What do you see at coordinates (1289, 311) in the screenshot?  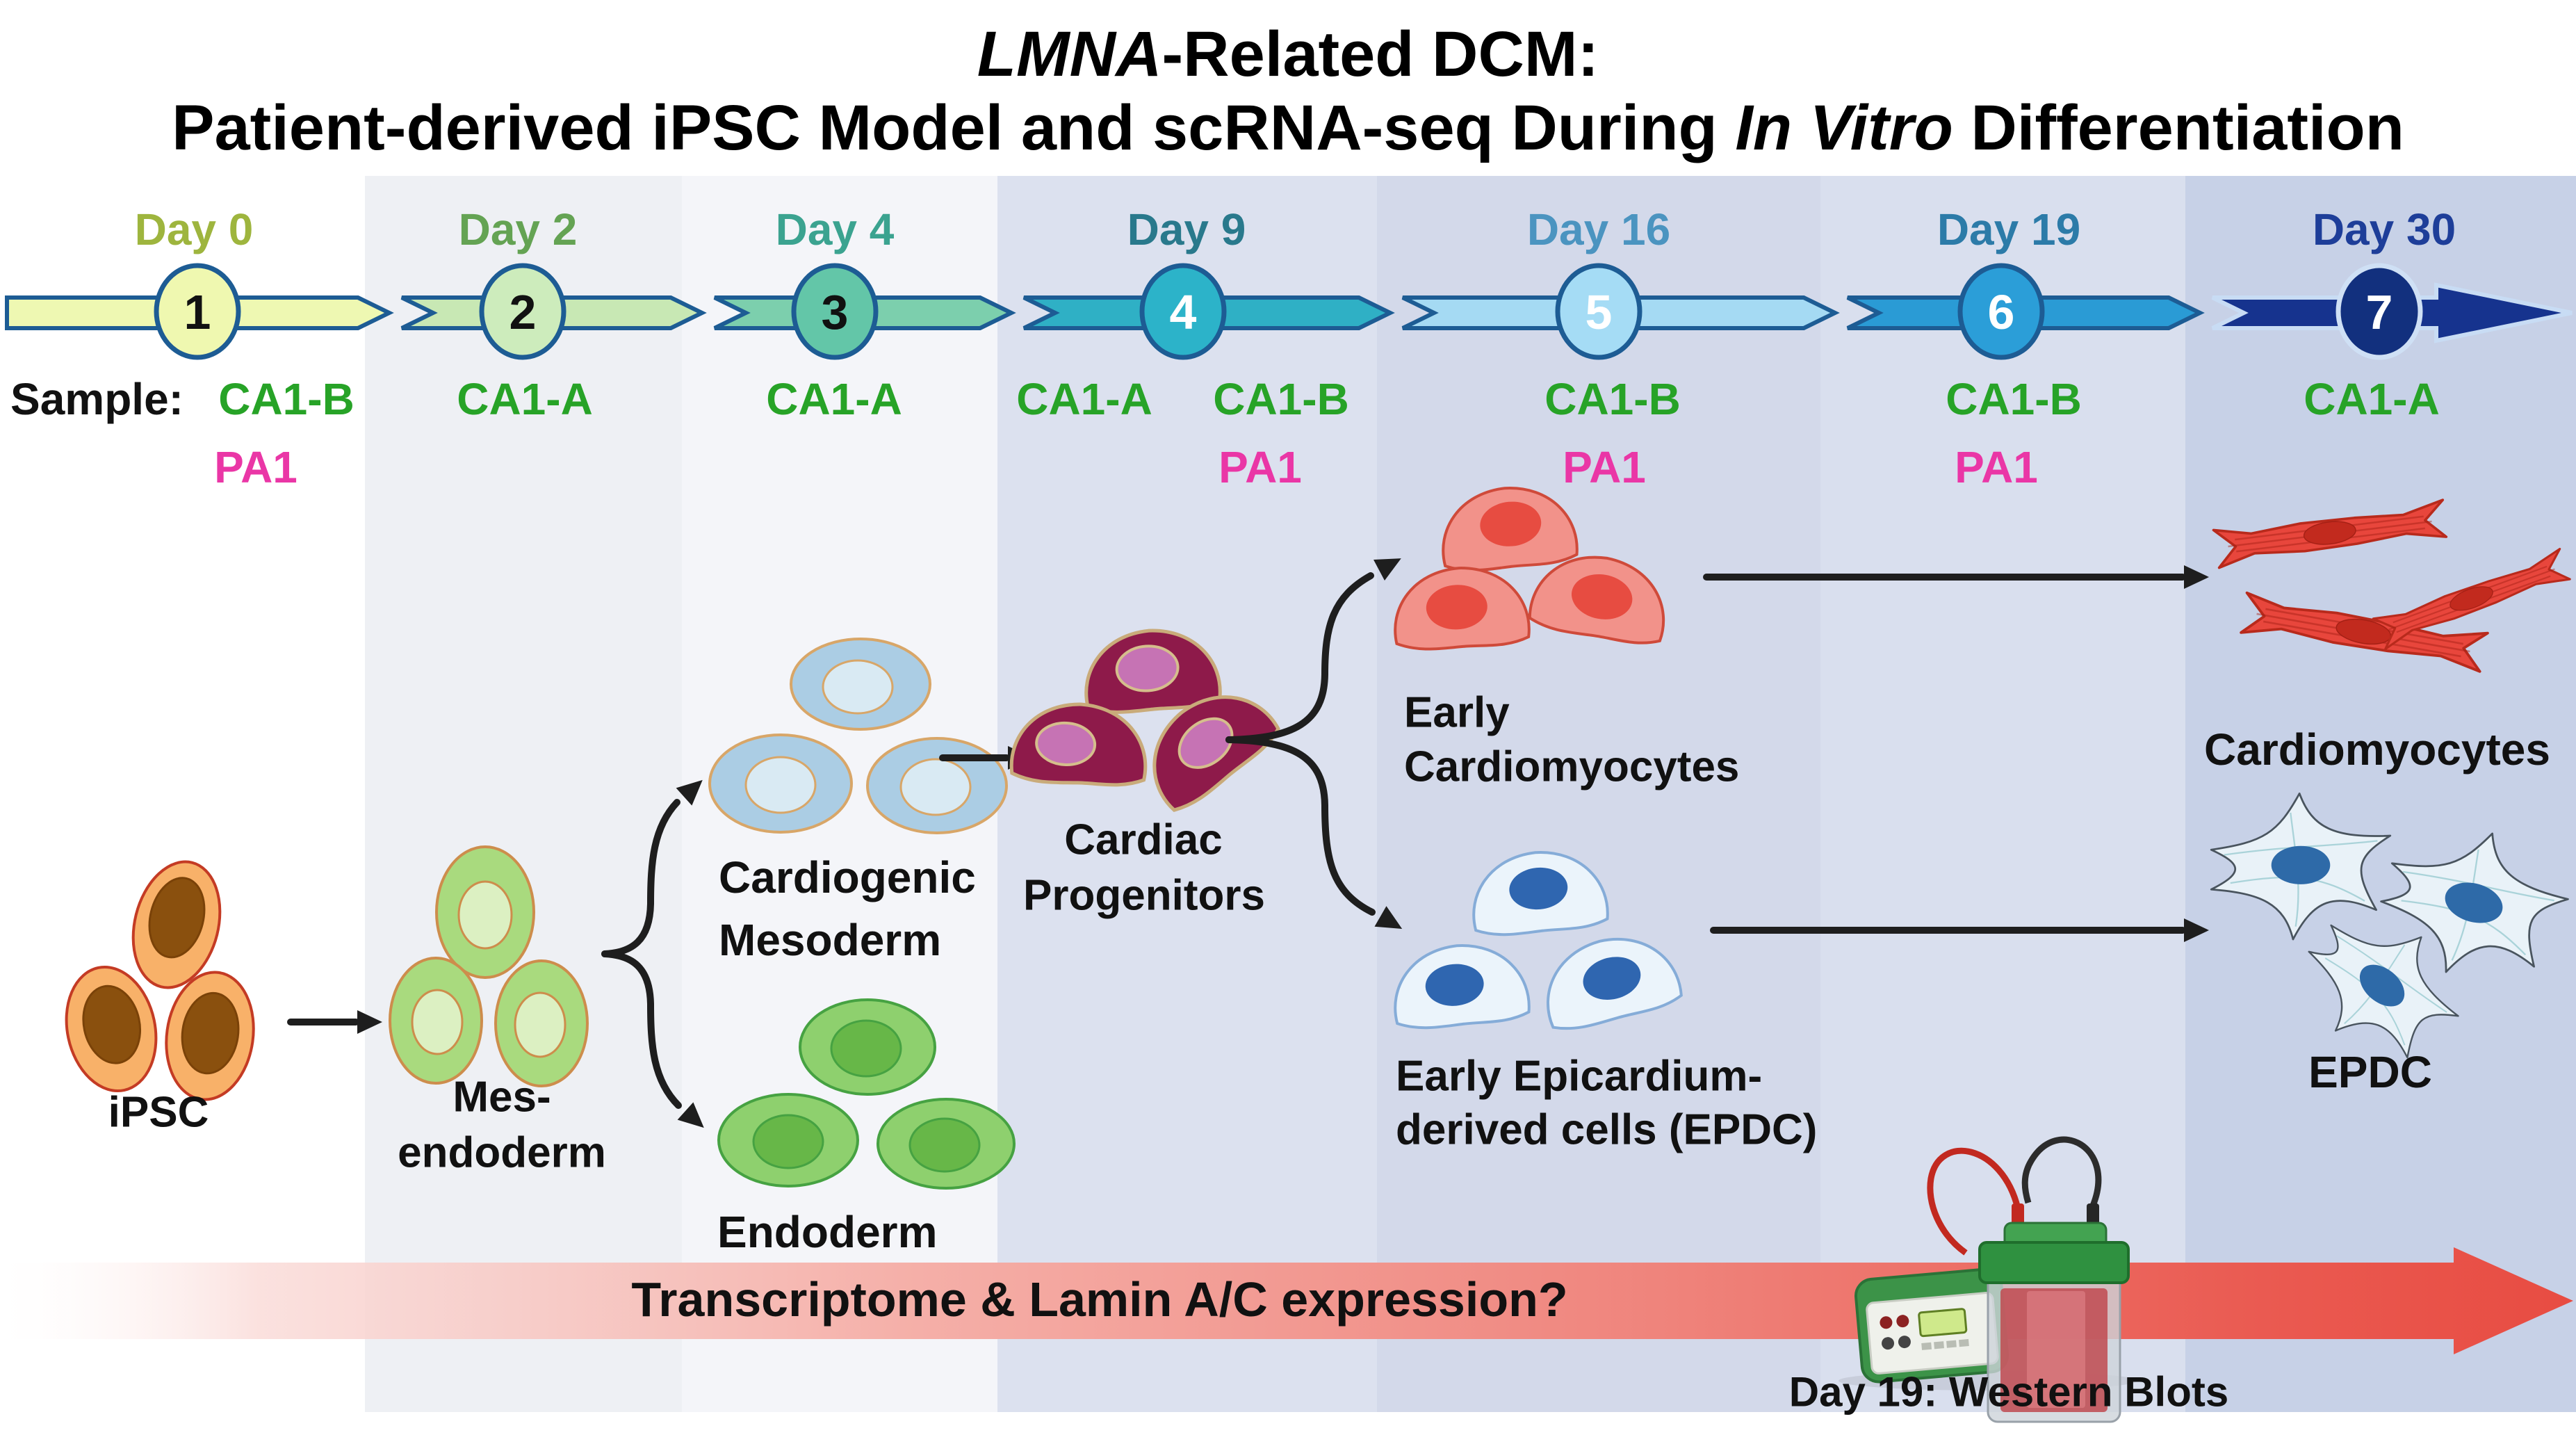 I see `timeline-arrow` at bounding box center [1289, 311].